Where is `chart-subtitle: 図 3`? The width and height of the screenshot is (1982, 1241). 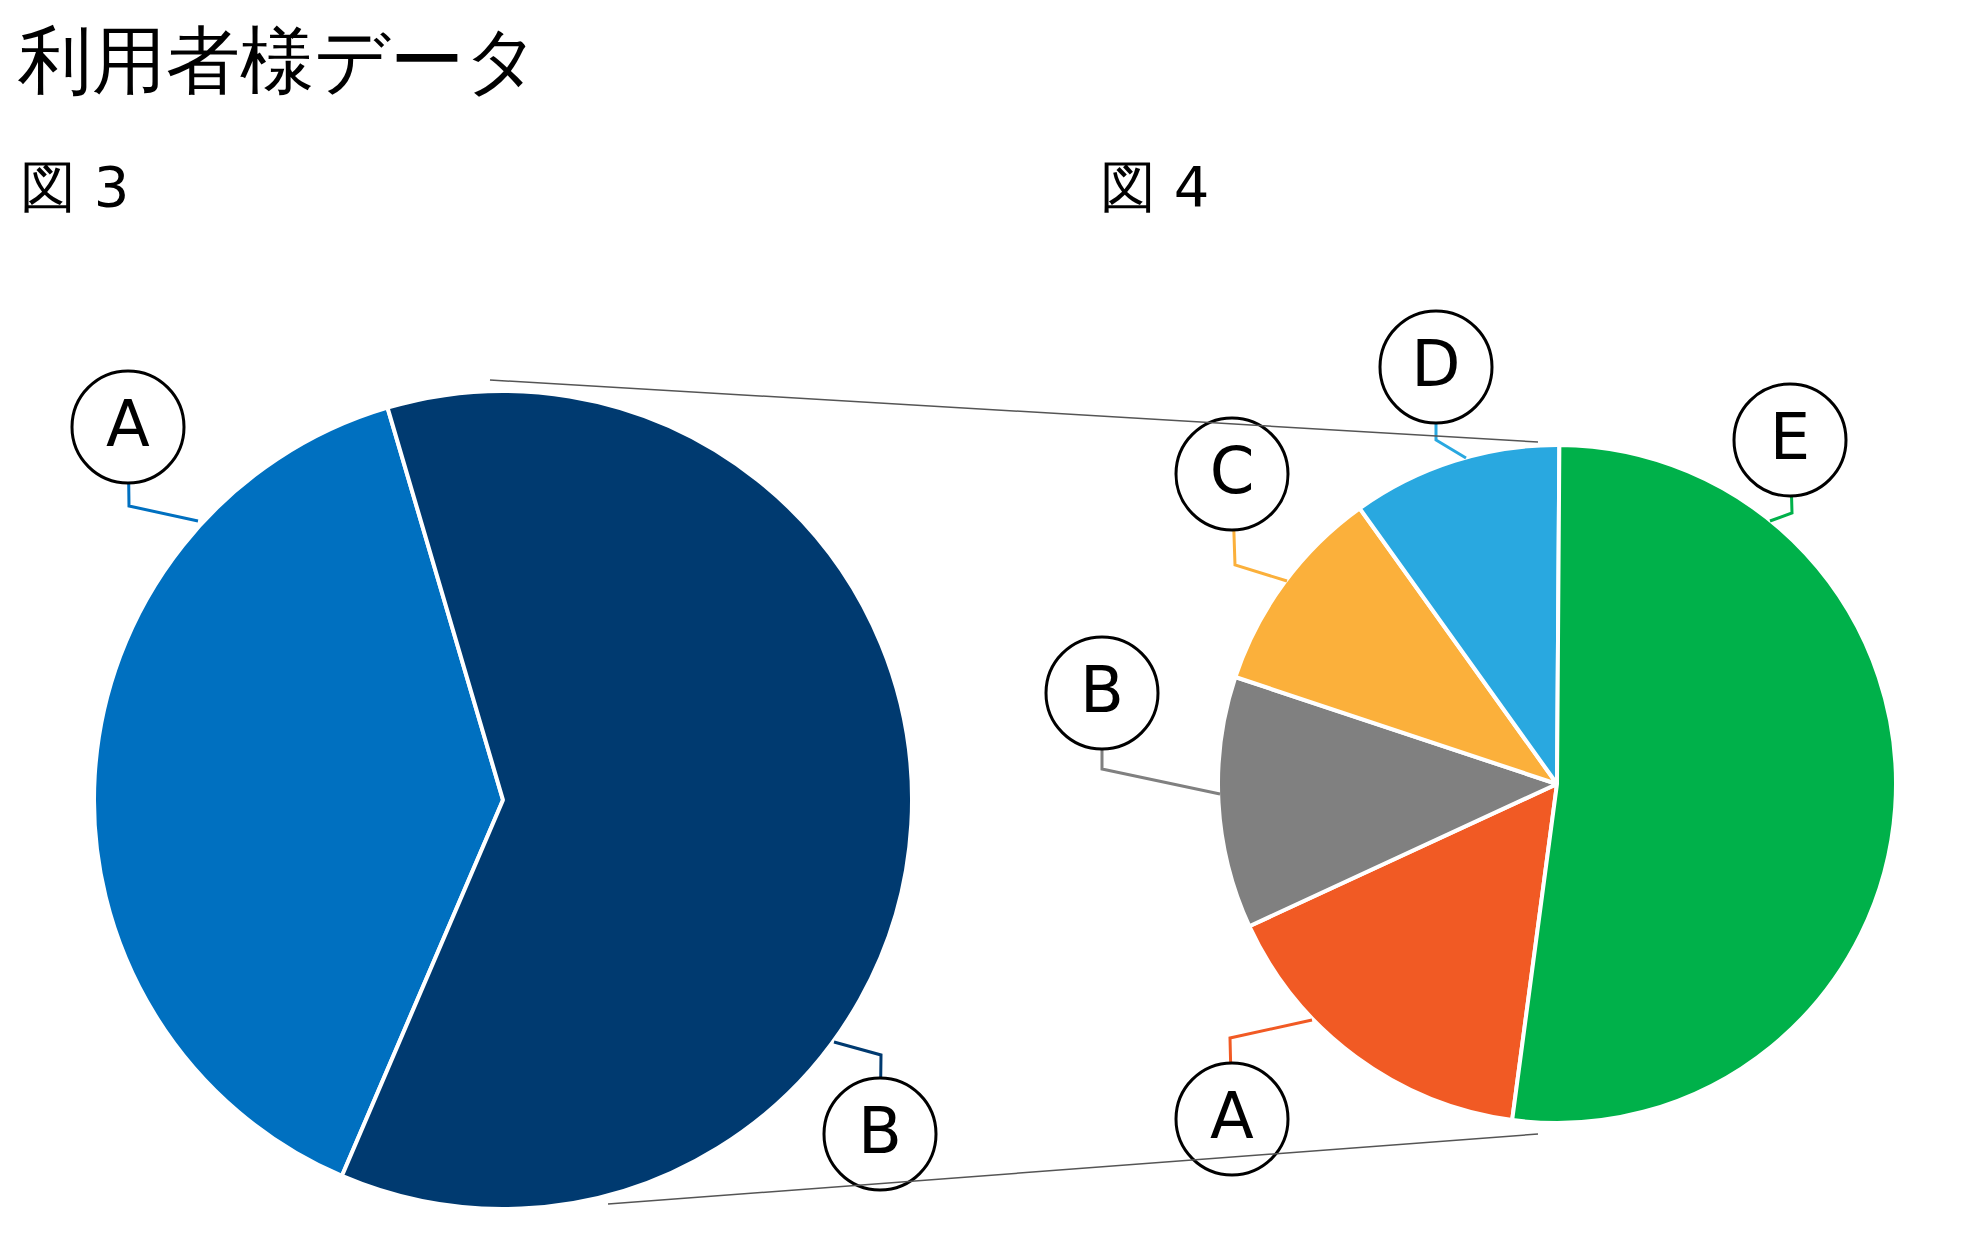
chart-subtitle: 図 3 is located at coordinates (75, 187).